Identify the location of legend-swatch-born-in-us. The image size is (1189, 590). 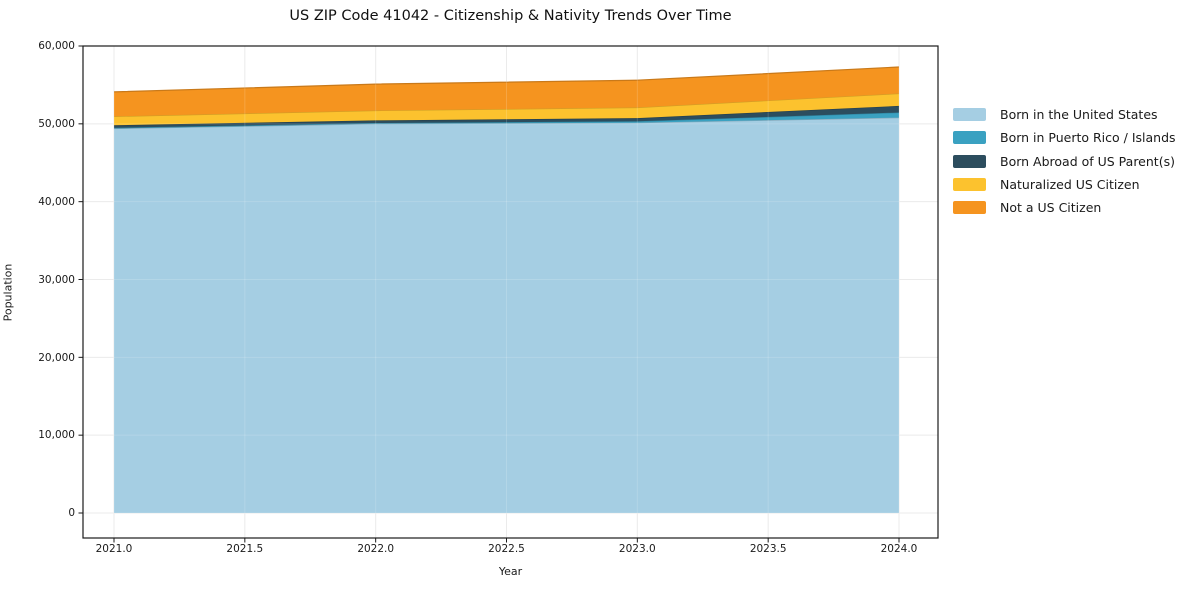
(969, 115).